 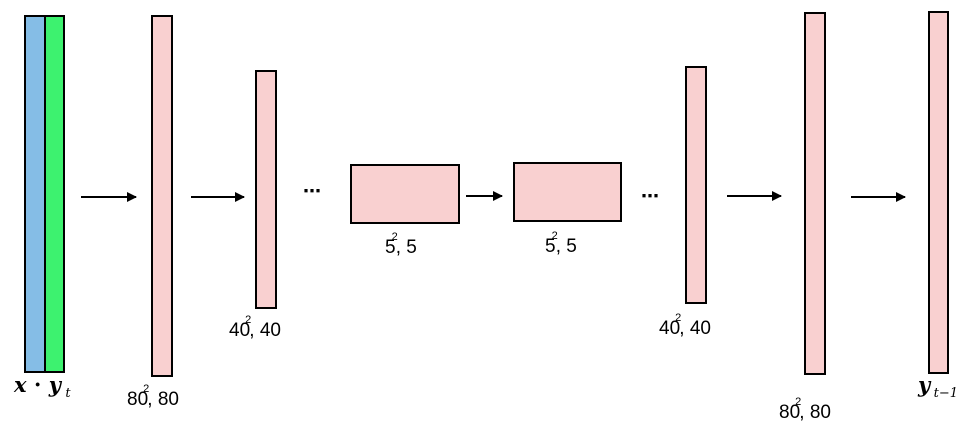 I want to click on block-bottleneck-out: 52, 5, so click(x=567, y=209).